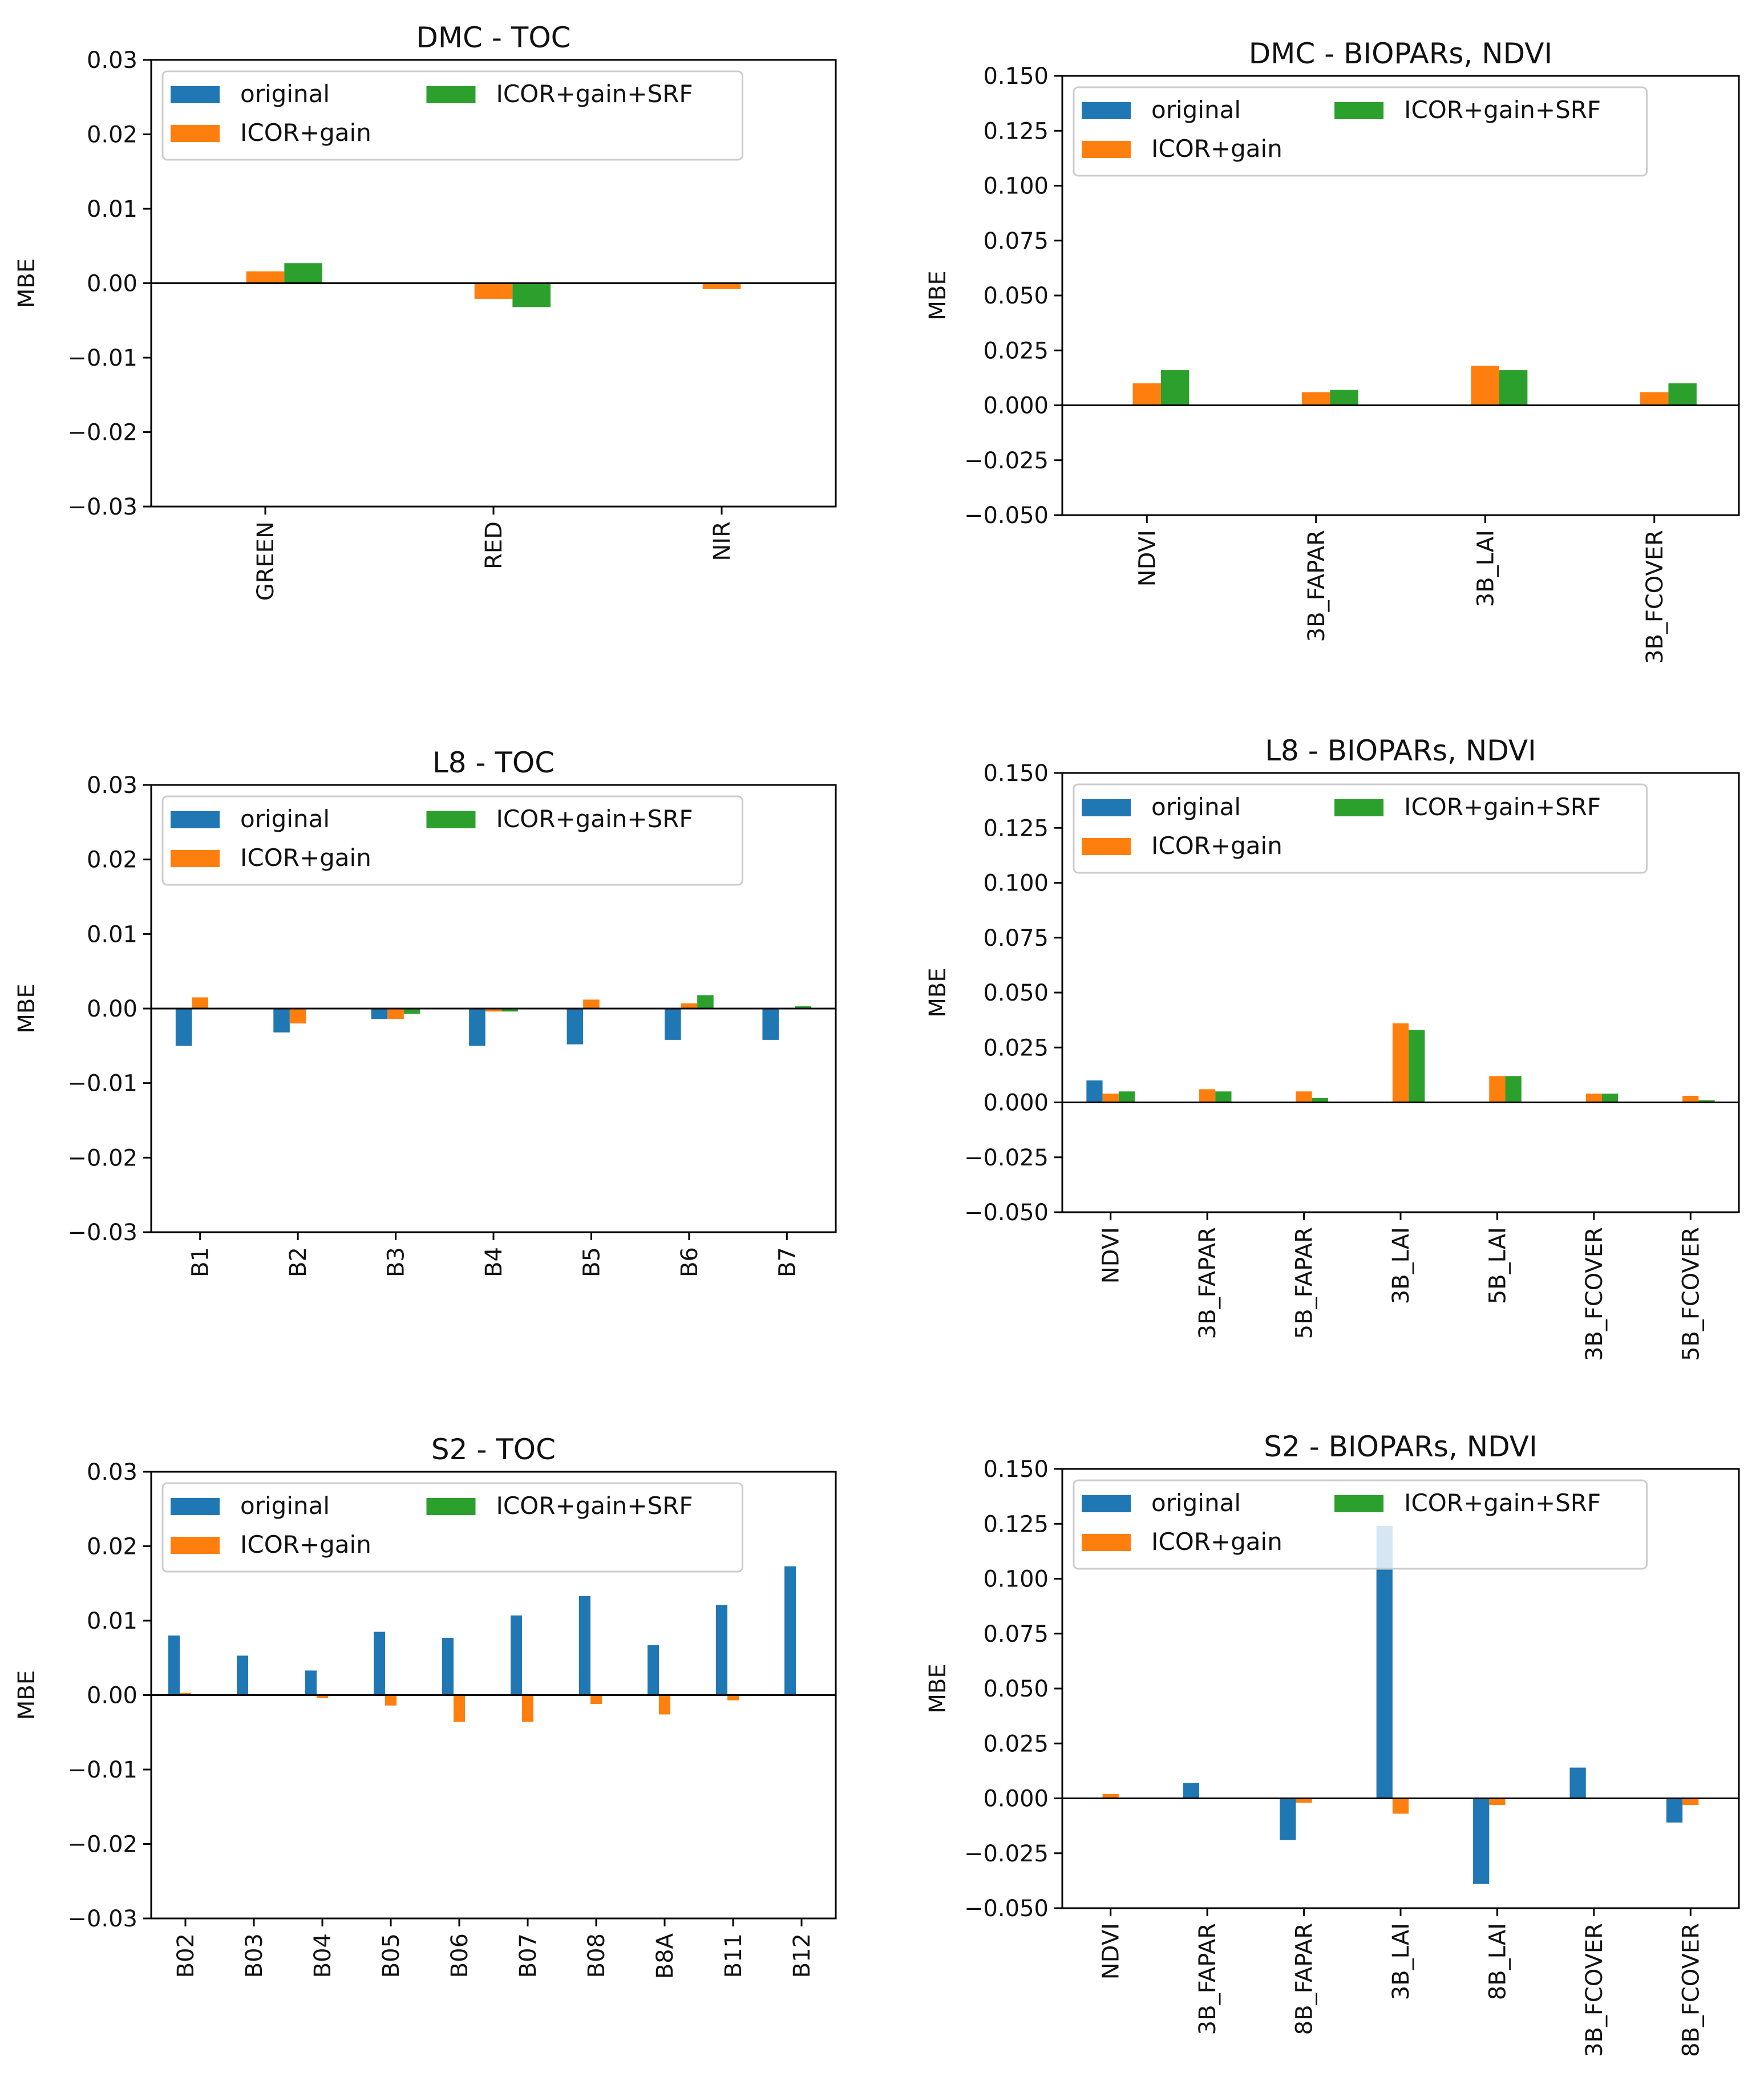 This screenshot has height=2089, width=1764. I want to click on x-tick-label: B4, so click(494, 1262).